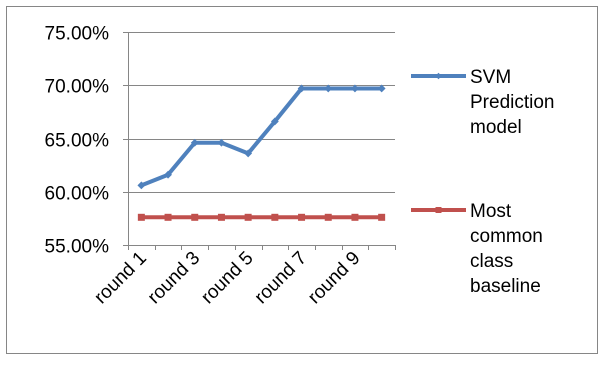 This screenshot has width=605, height=371. I want to click on y-tick-label: 70.00%, so click(77, 87).